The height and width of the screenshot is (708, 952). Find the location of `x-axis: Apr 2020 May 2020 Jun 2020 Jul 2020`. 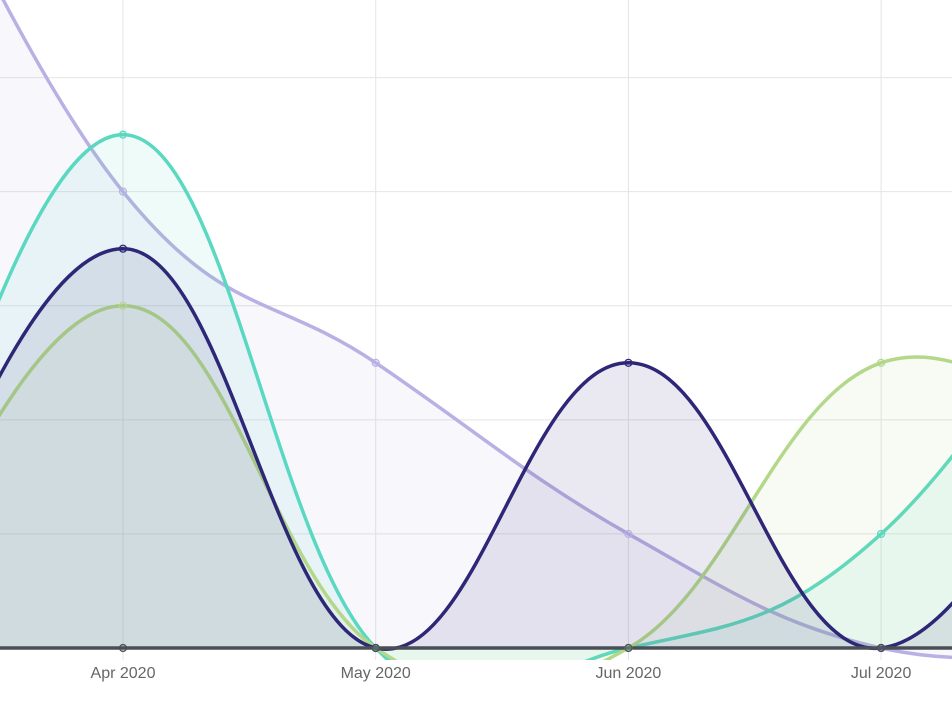

x-axis: Apr 2020 May 2020 Jun 2020 Jul 2020 is located at coordinates (501, 673).